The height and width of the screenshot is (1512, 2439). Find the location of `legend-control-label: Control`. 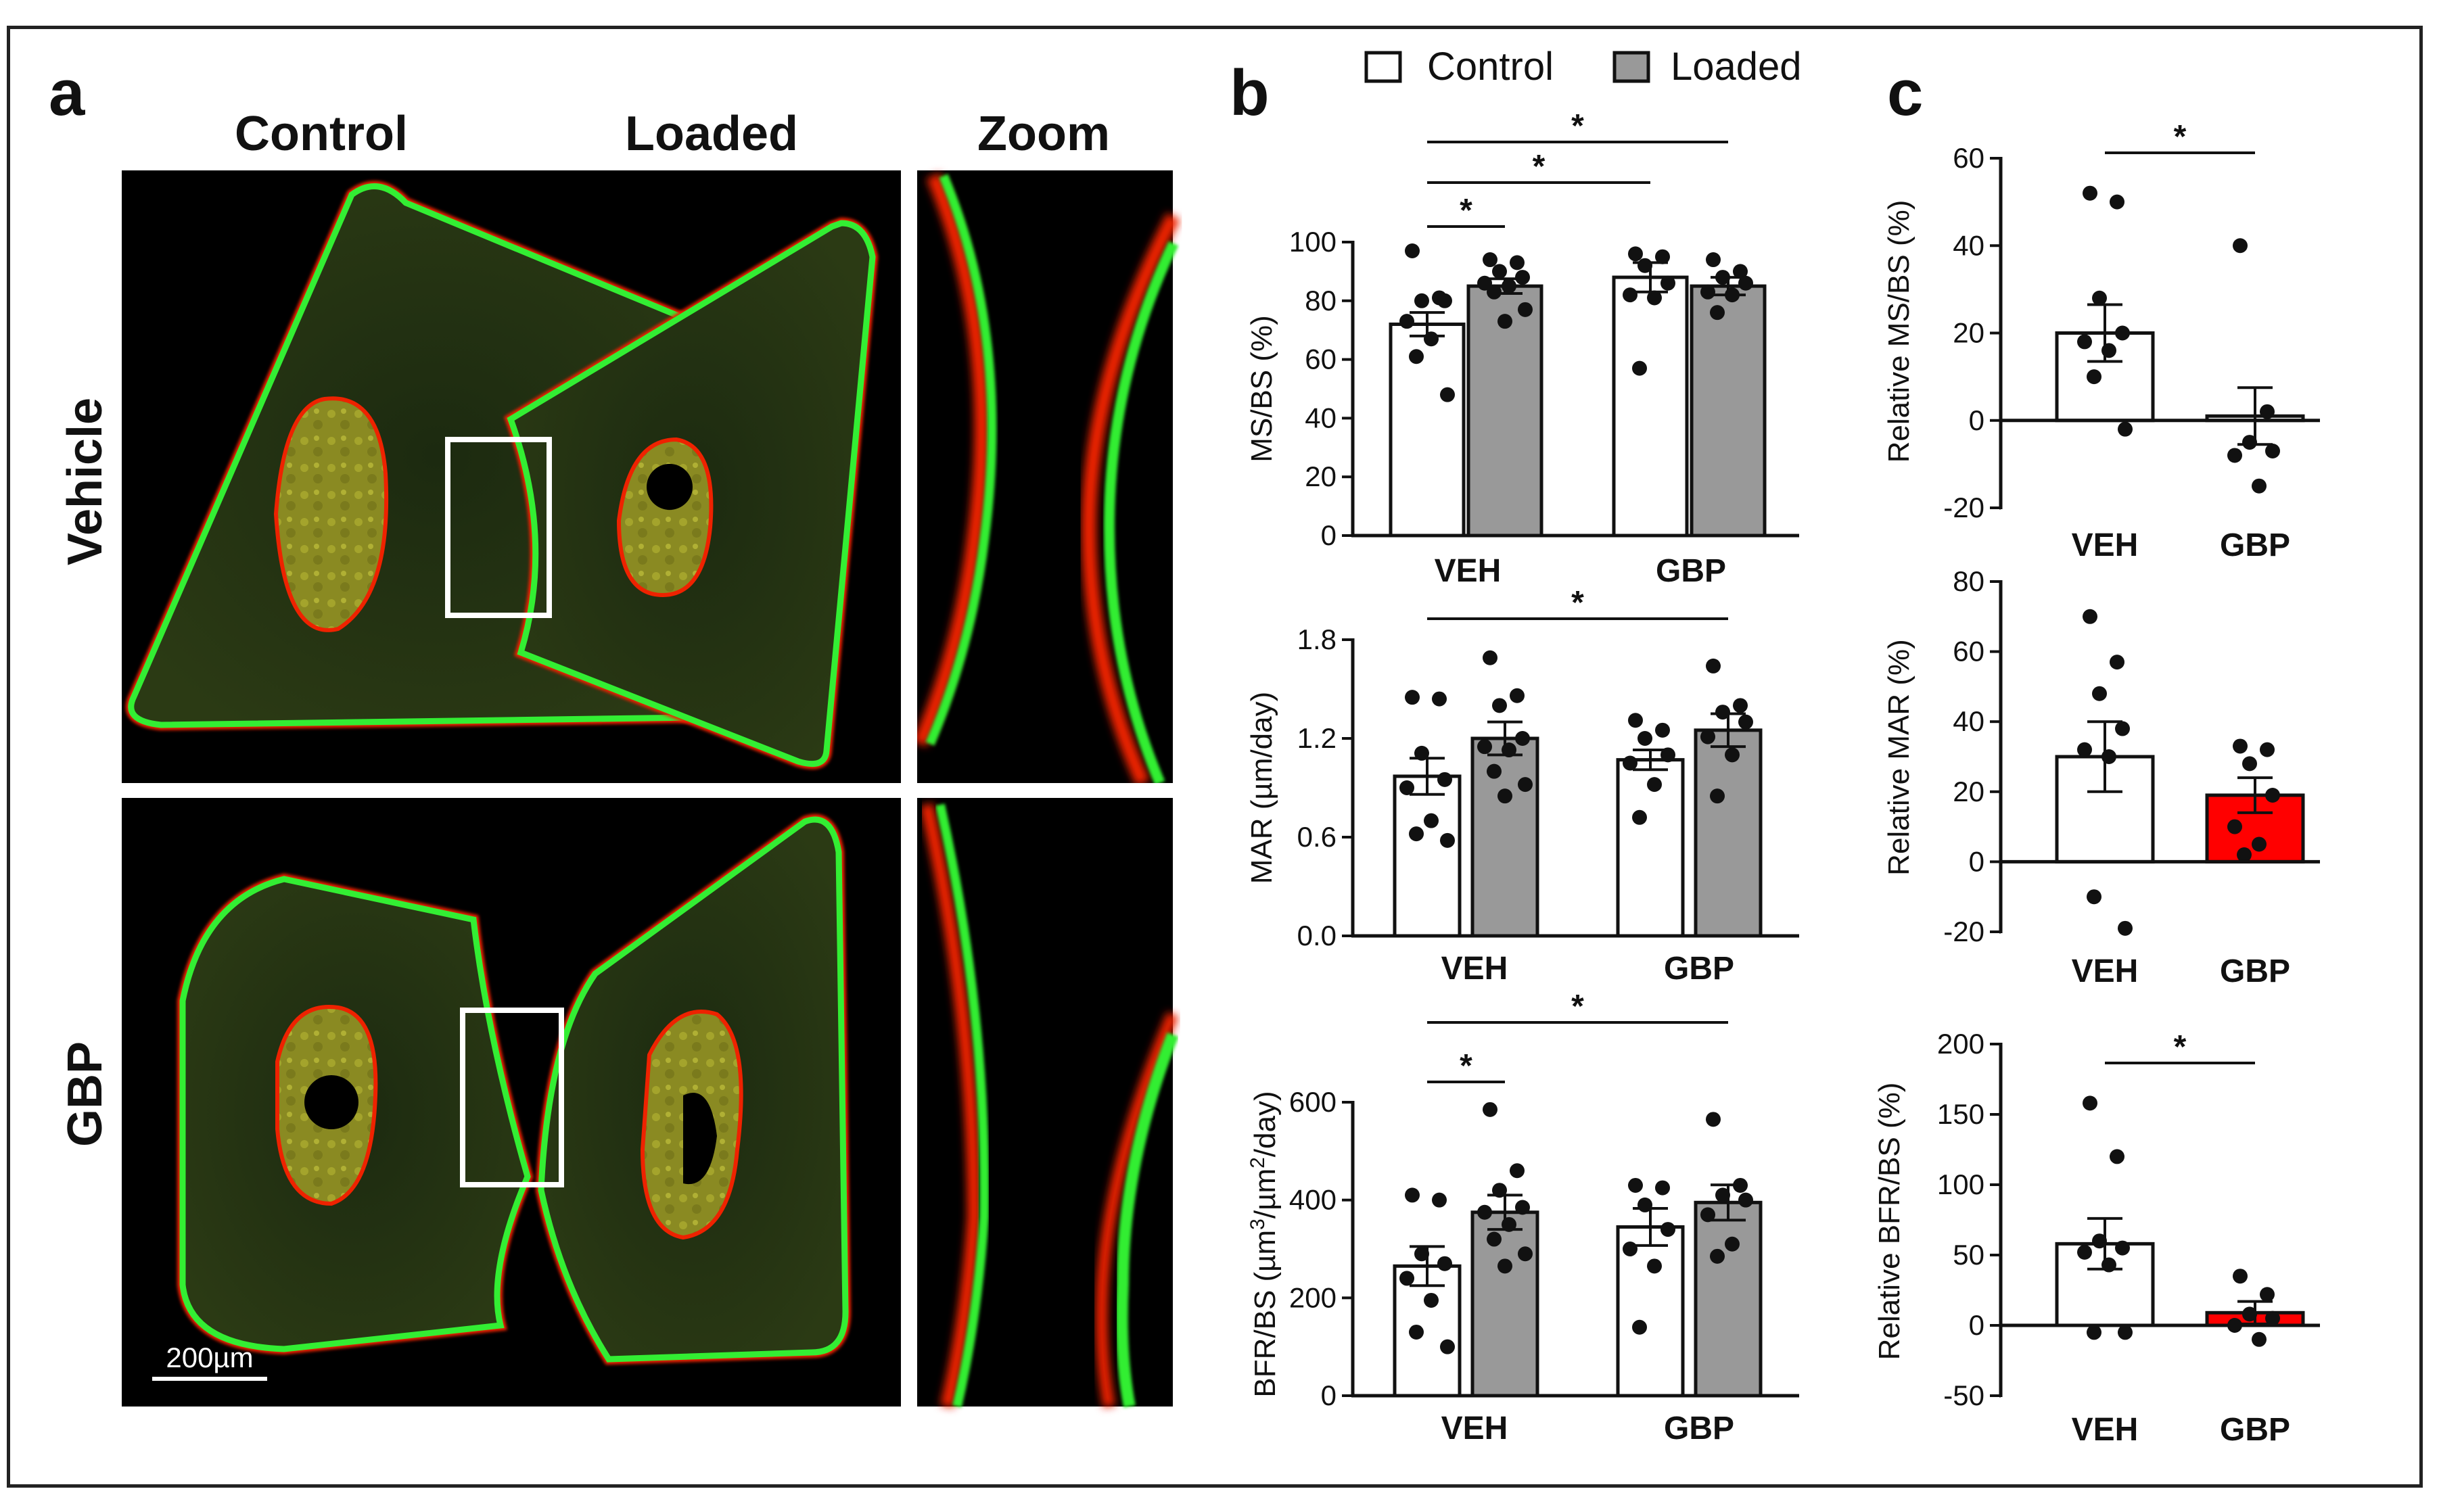

legend-control-label: Control is located at coordinates (1490, 67).